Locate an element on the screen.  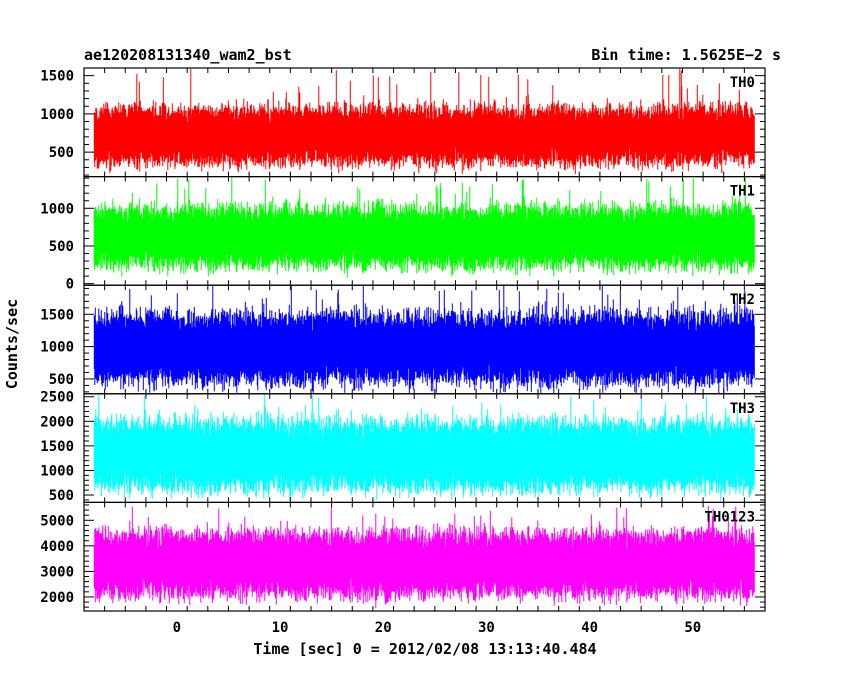
x-tick-label: 50 is located at coordinates (692, 628).